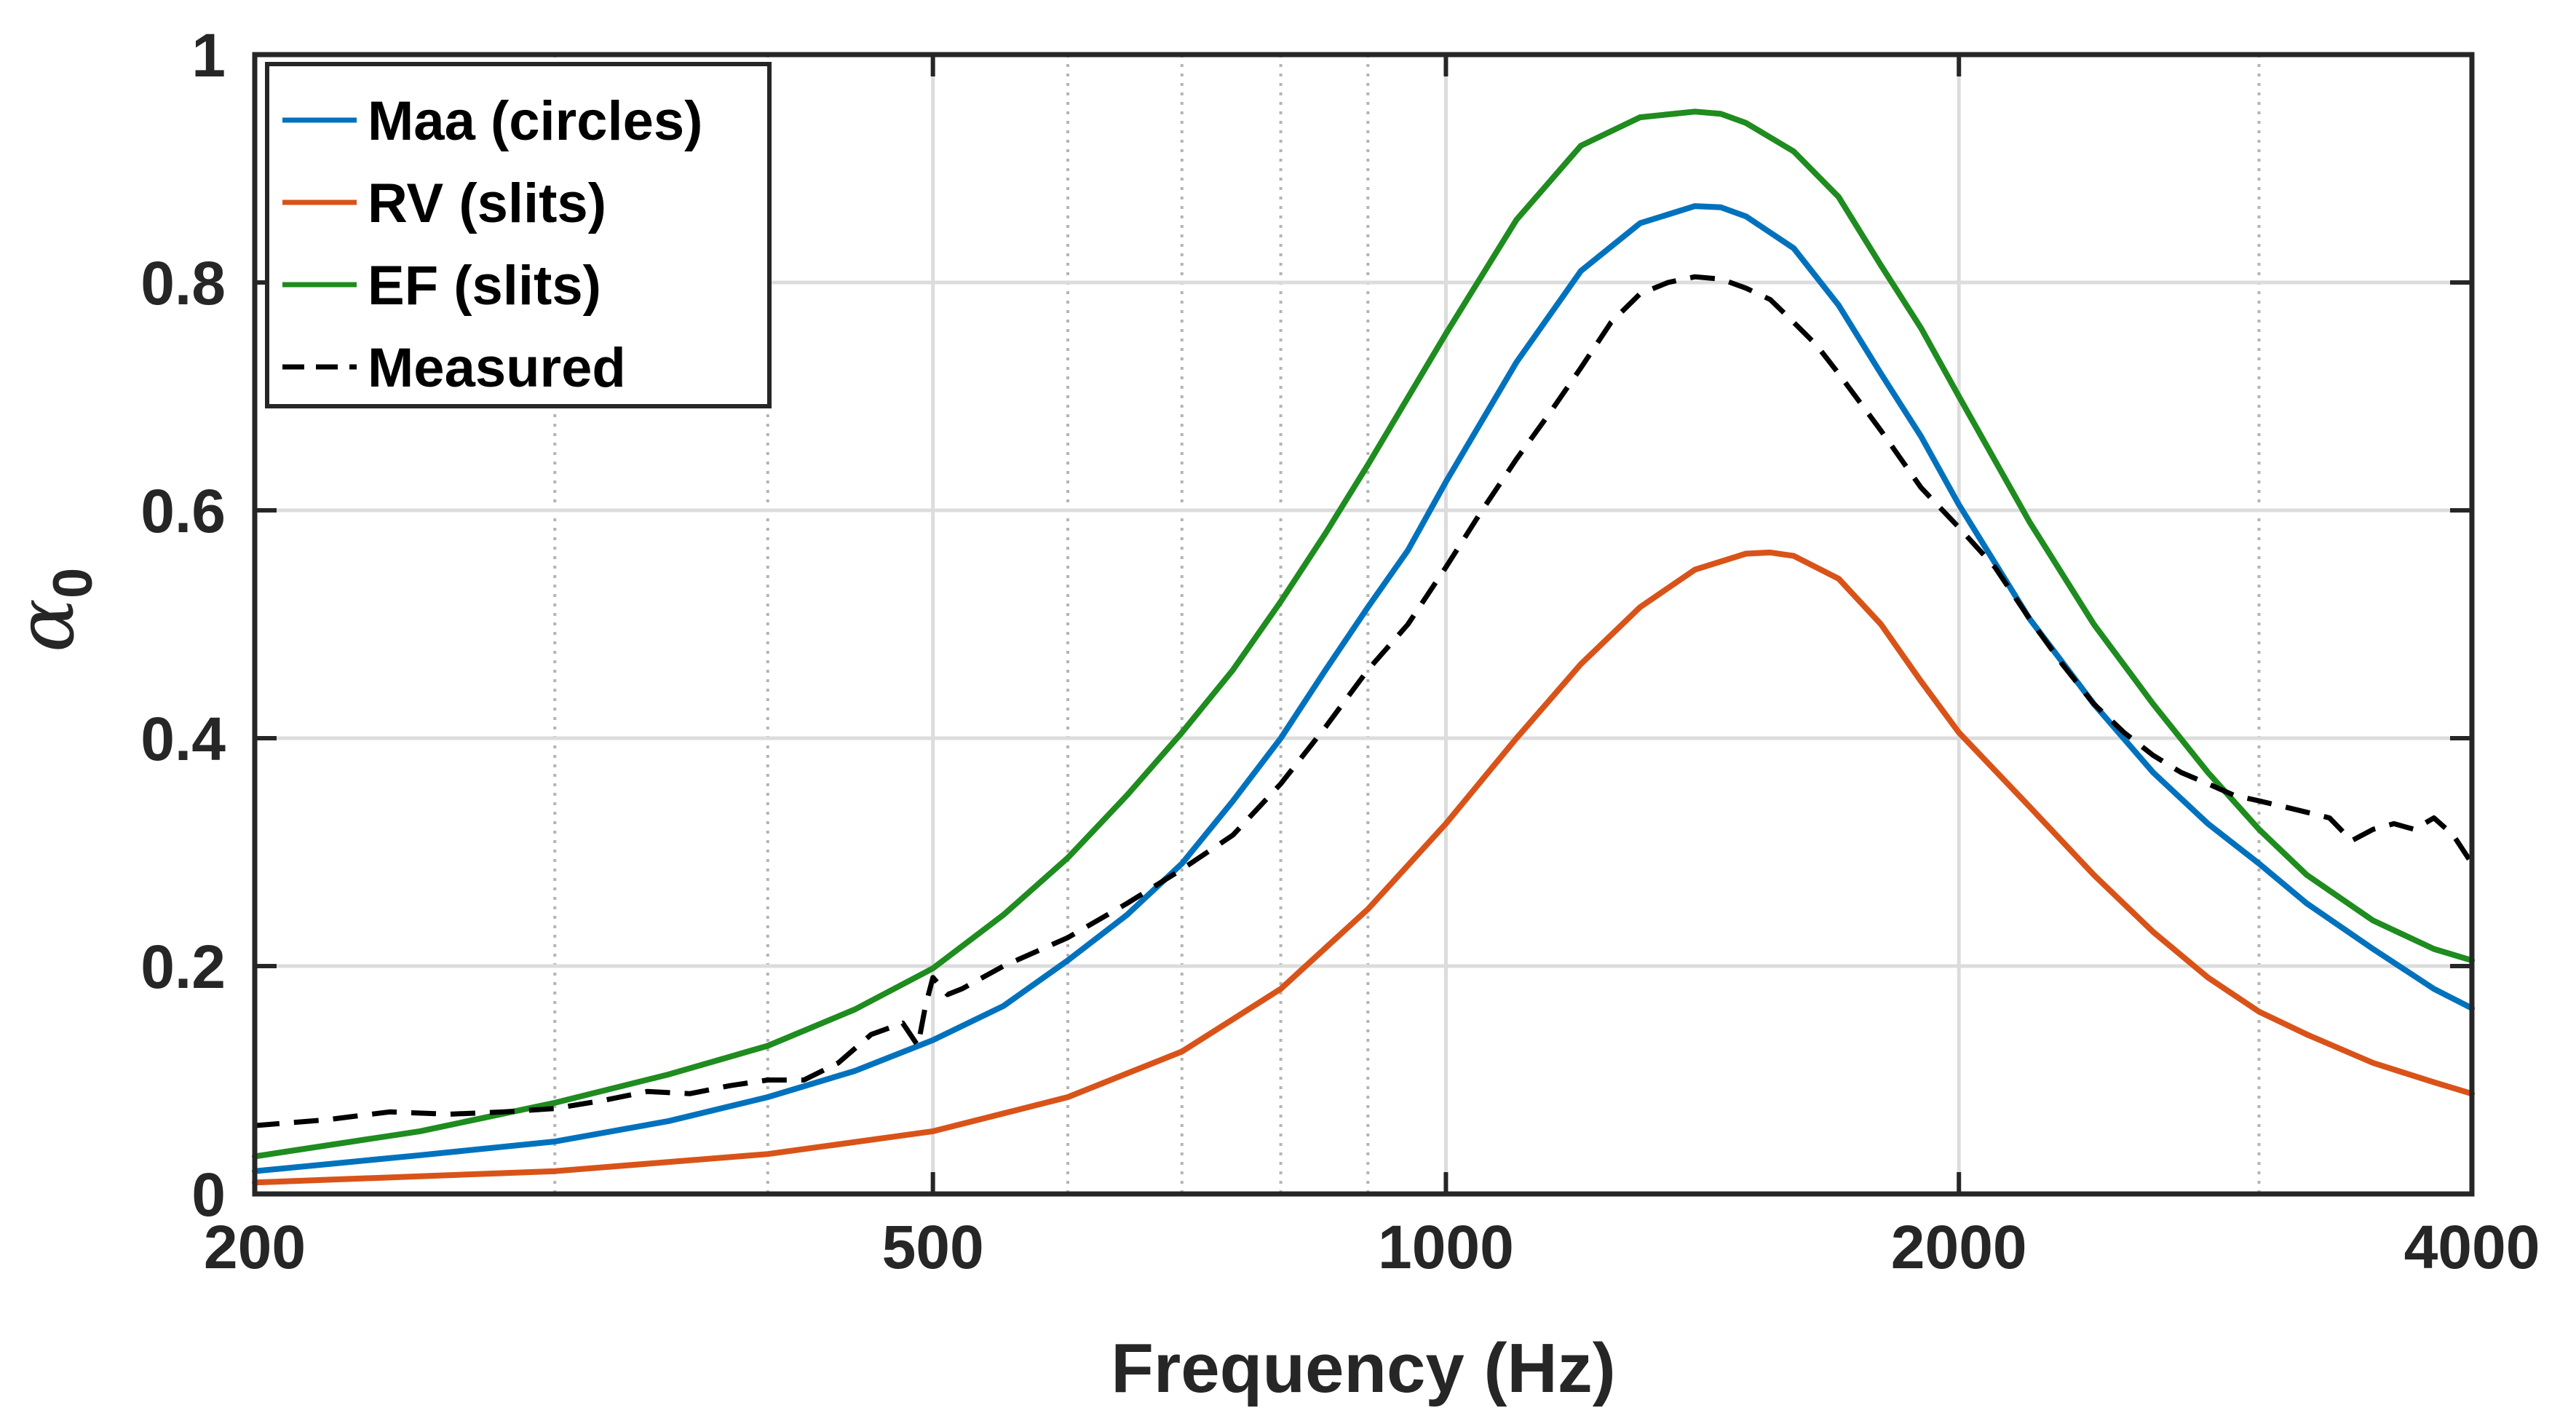 The width and height of the screenshot is (2576, 1424). Describe the element at coordinates (208, 1194) in the screenshot. I see `y-tick-label-0: 0` at that location.